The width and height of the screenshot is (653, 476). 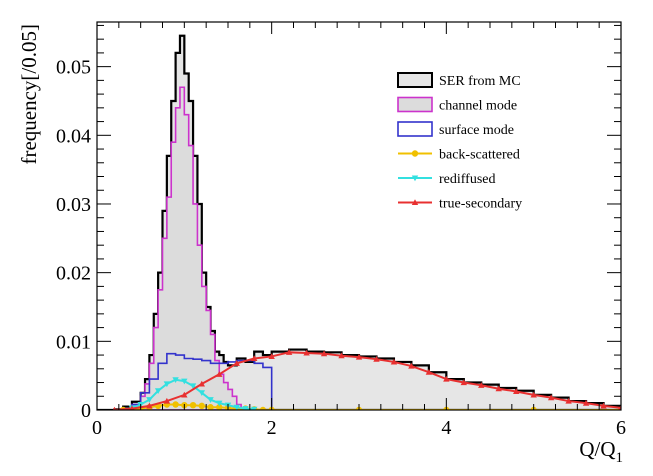 What do you see at coordinates (479, 155) in the screenshot?
I see `legend-label-3: back-scattered` at bounding box center [479, 155].